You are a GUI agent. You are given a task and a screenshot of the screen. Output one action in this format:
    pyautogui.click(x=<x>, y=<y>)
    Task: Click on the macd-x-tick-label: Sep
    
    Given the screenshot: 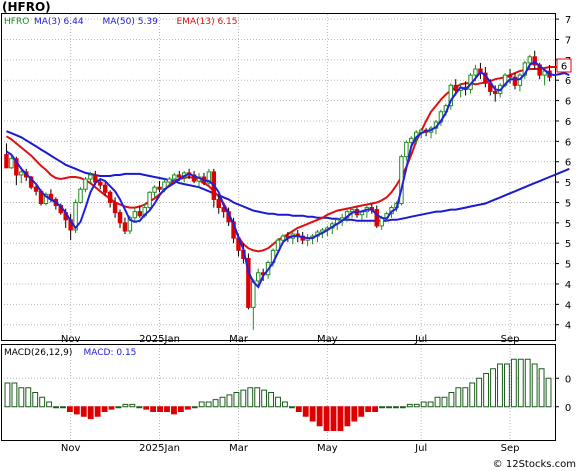 What is the action you would take?
    pyautogui.click(x=510, y=448)
    